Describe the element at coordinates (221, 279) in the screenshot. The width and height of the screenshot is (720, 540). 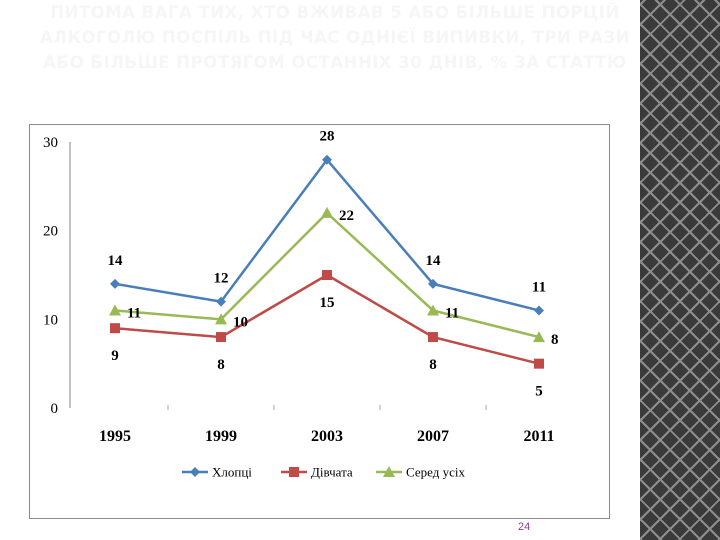
I see `data-label: 12` at that location.